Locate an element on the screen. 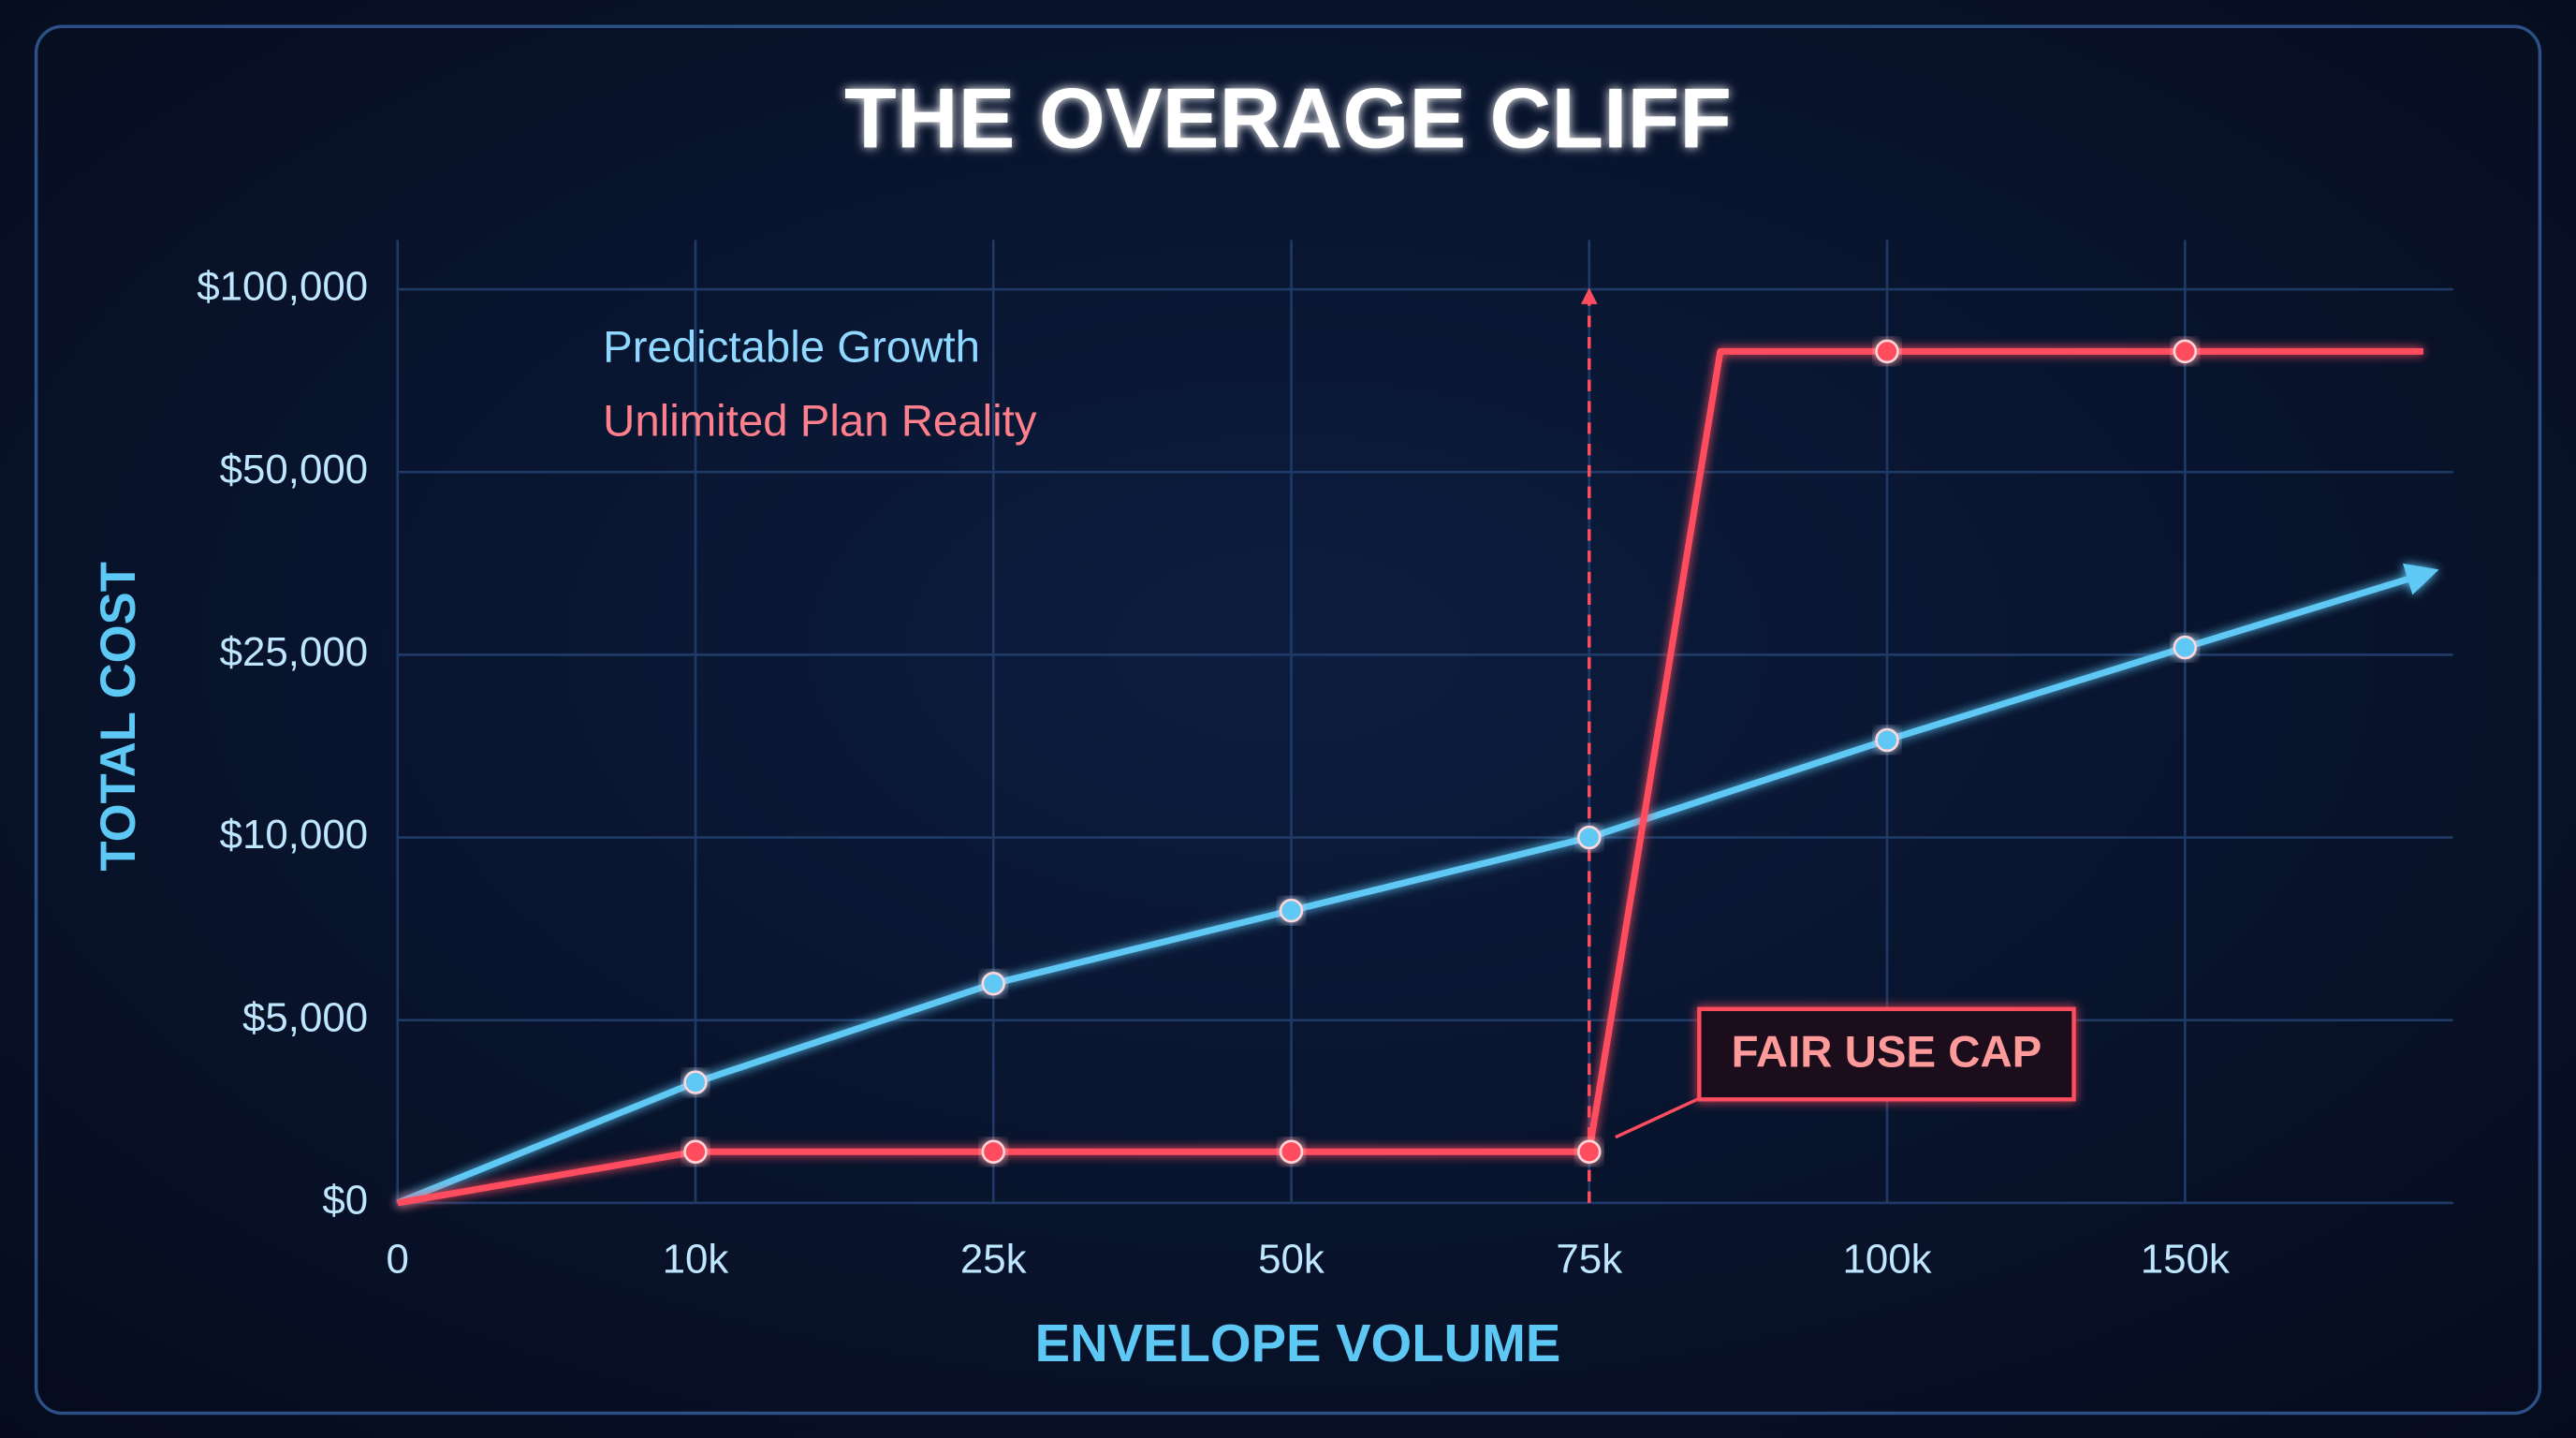  x-tick-label: 50k is located at coordinates (1292, 1260).